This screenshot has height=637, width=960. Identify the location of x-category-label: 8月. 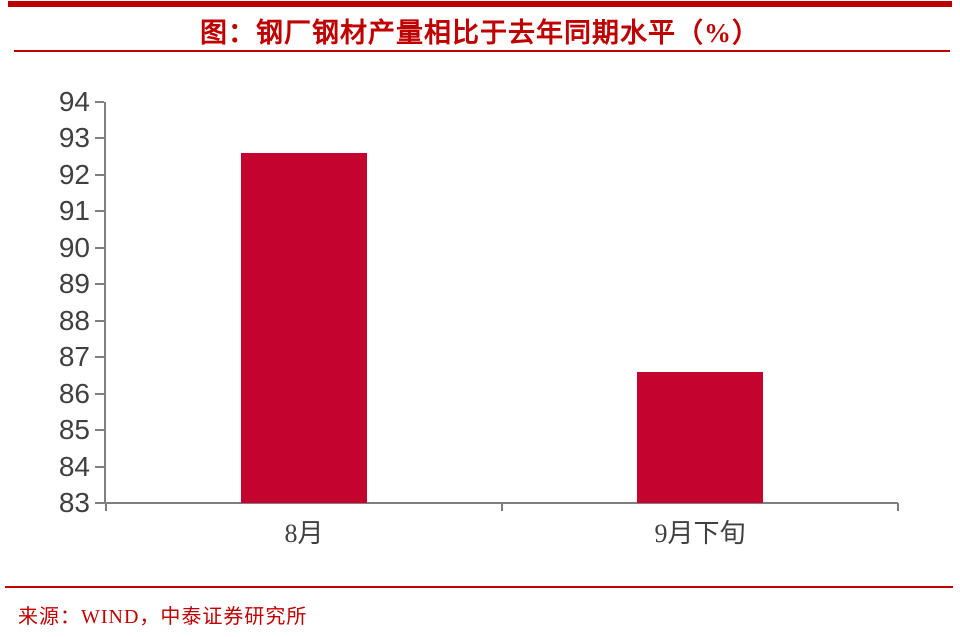
(304, 533).